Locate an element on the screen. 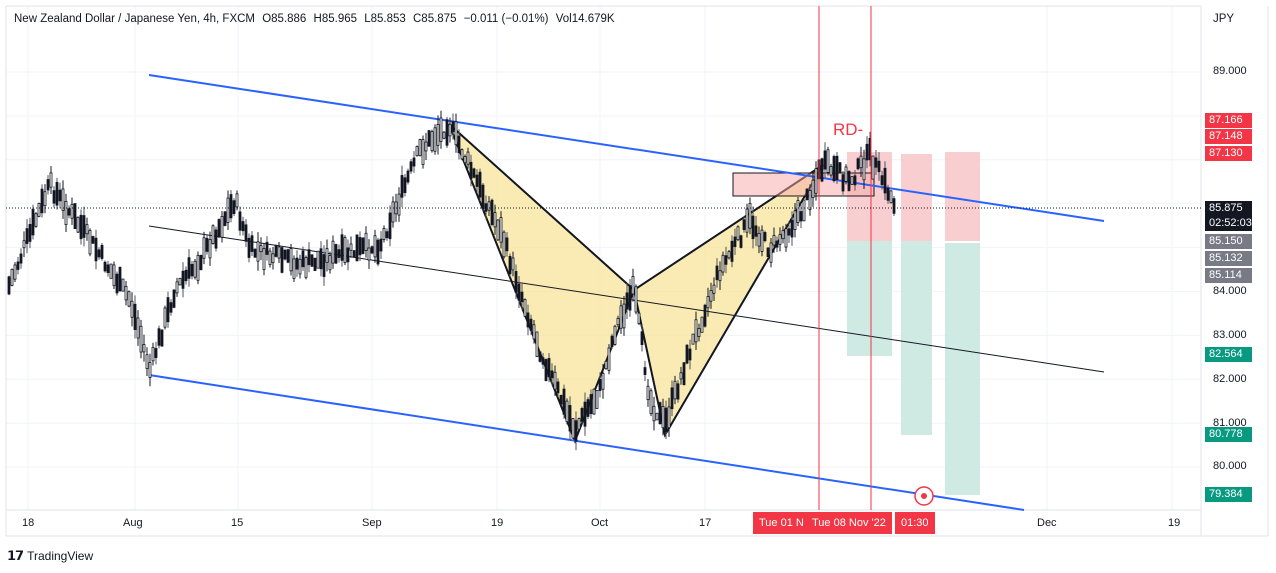 The height and width of the screenshot is (573, 1276). footer-brand: 𝟭𝟳 TradingView is located at coordinates (50, 556).